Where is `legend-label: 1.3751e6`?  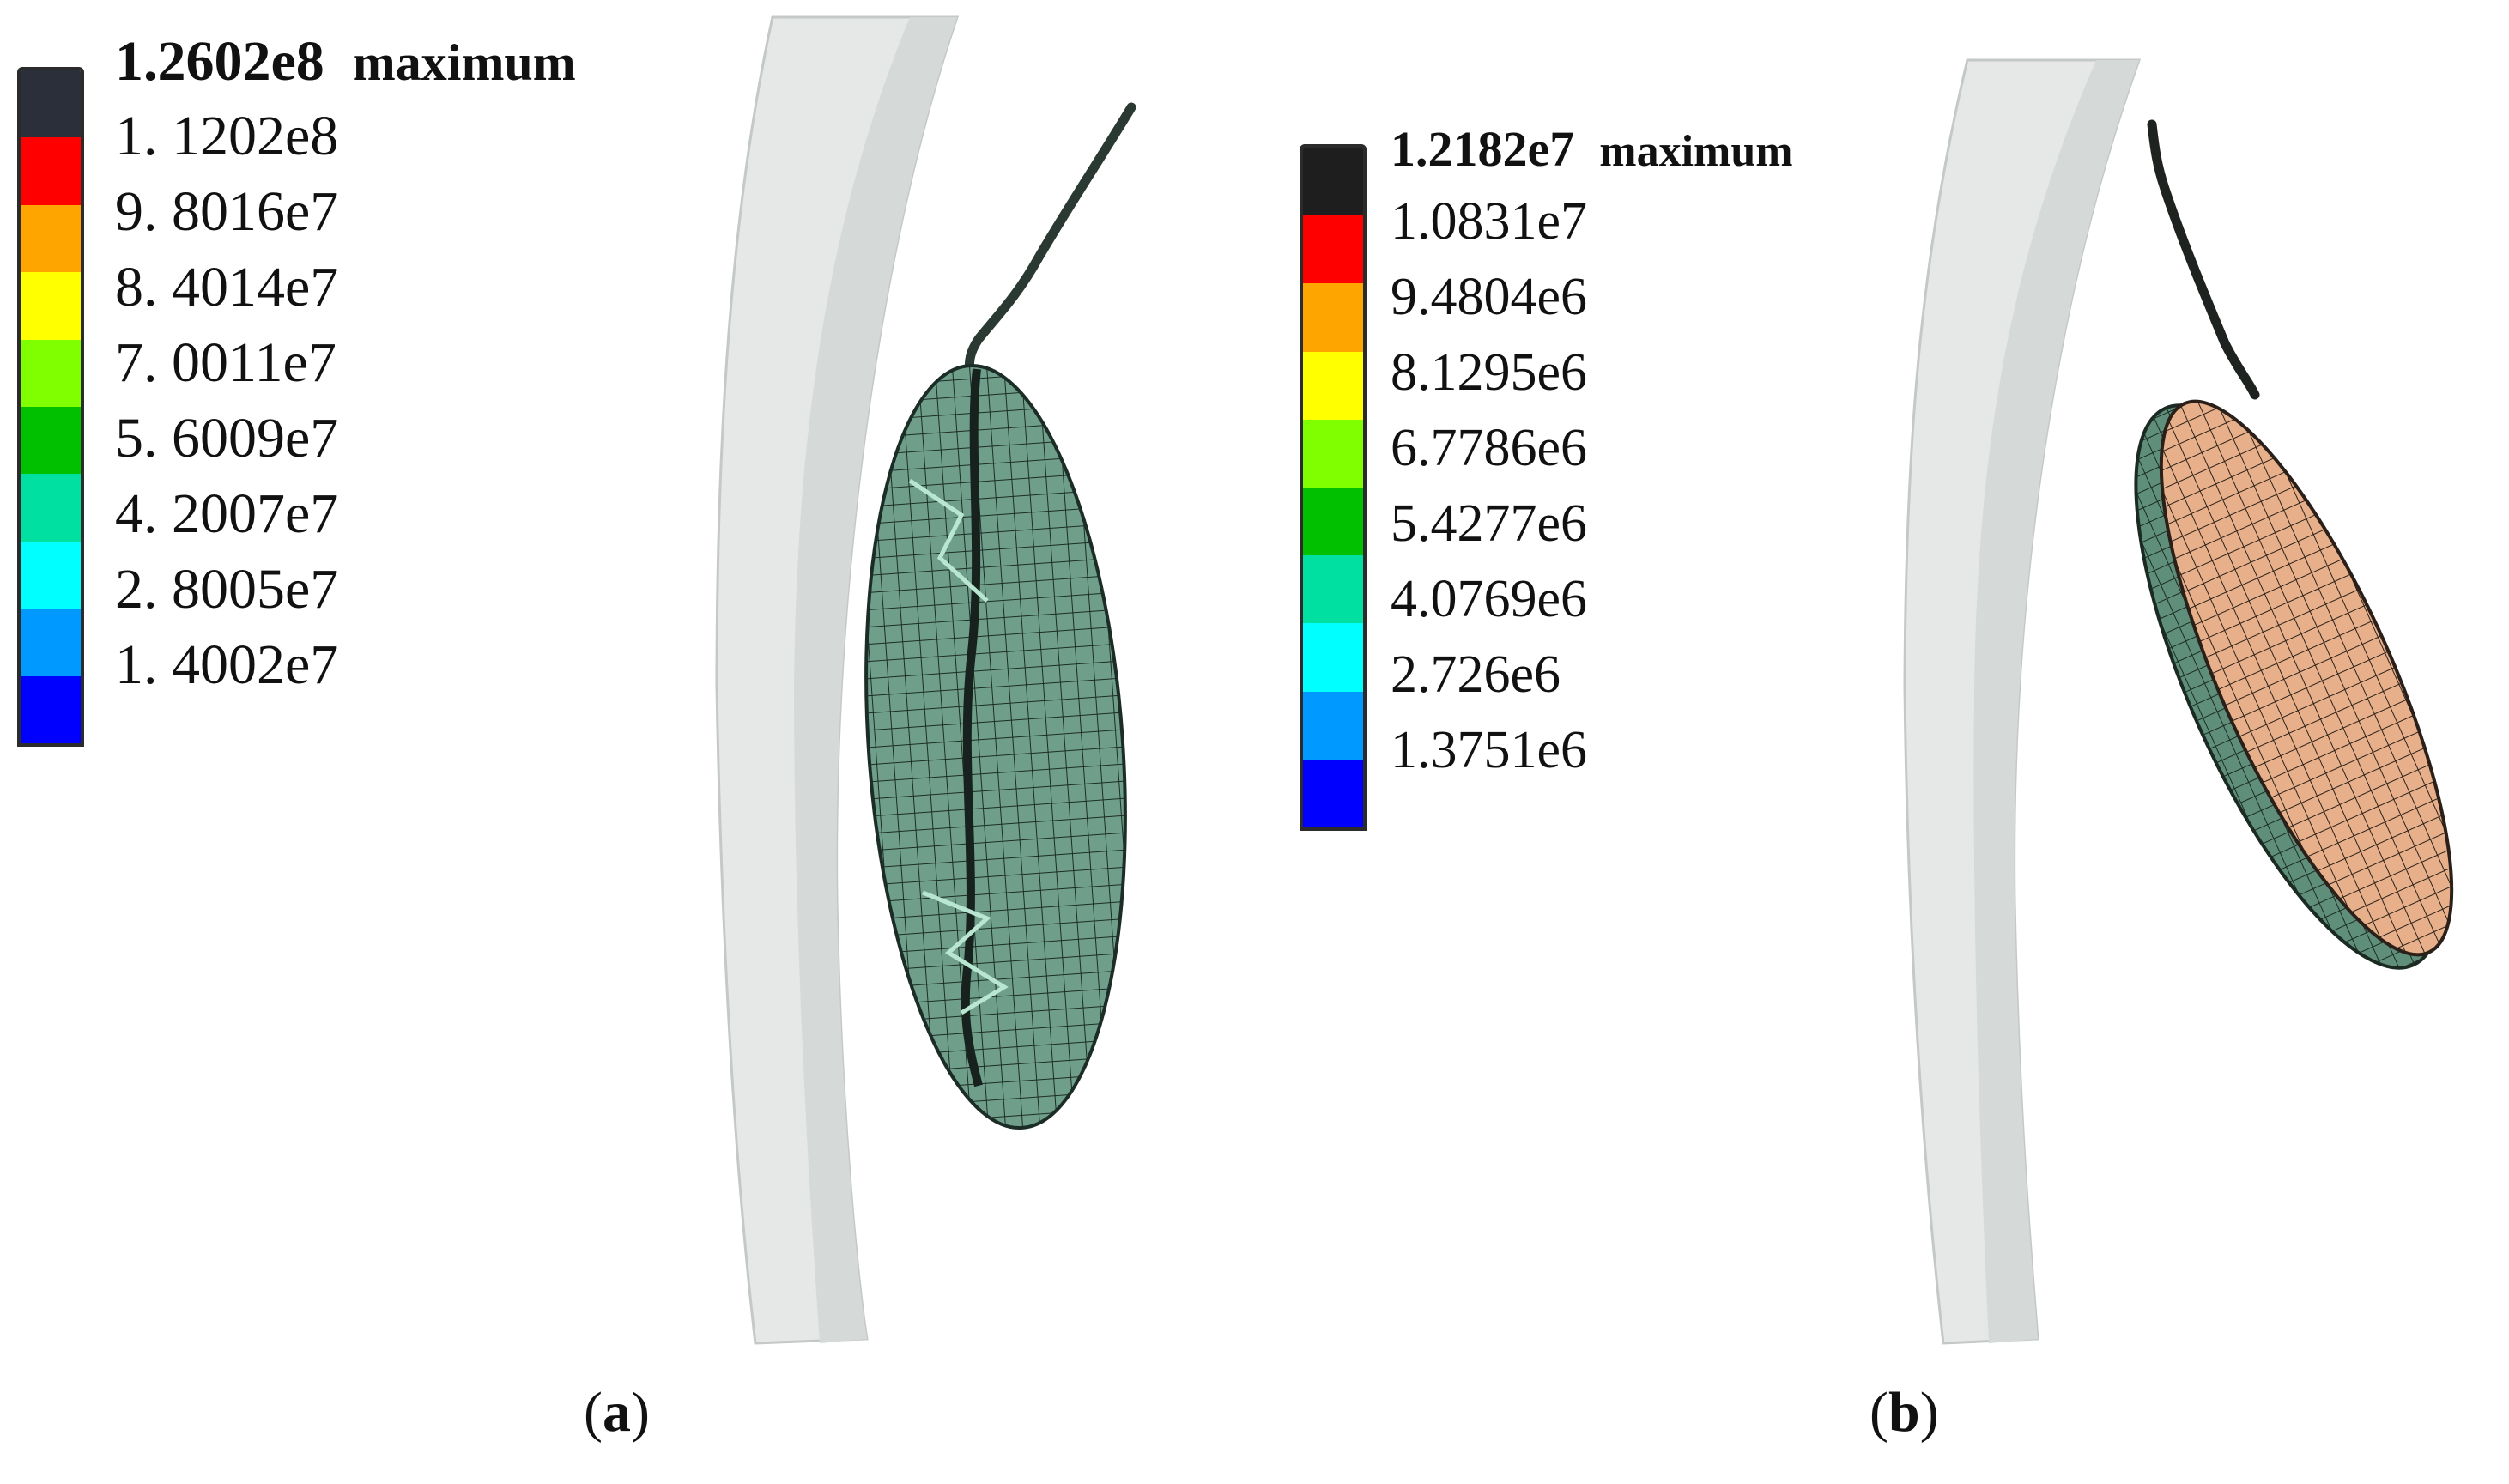
legend-label: 1.3751e6 is located at coordinates (1489, 750).